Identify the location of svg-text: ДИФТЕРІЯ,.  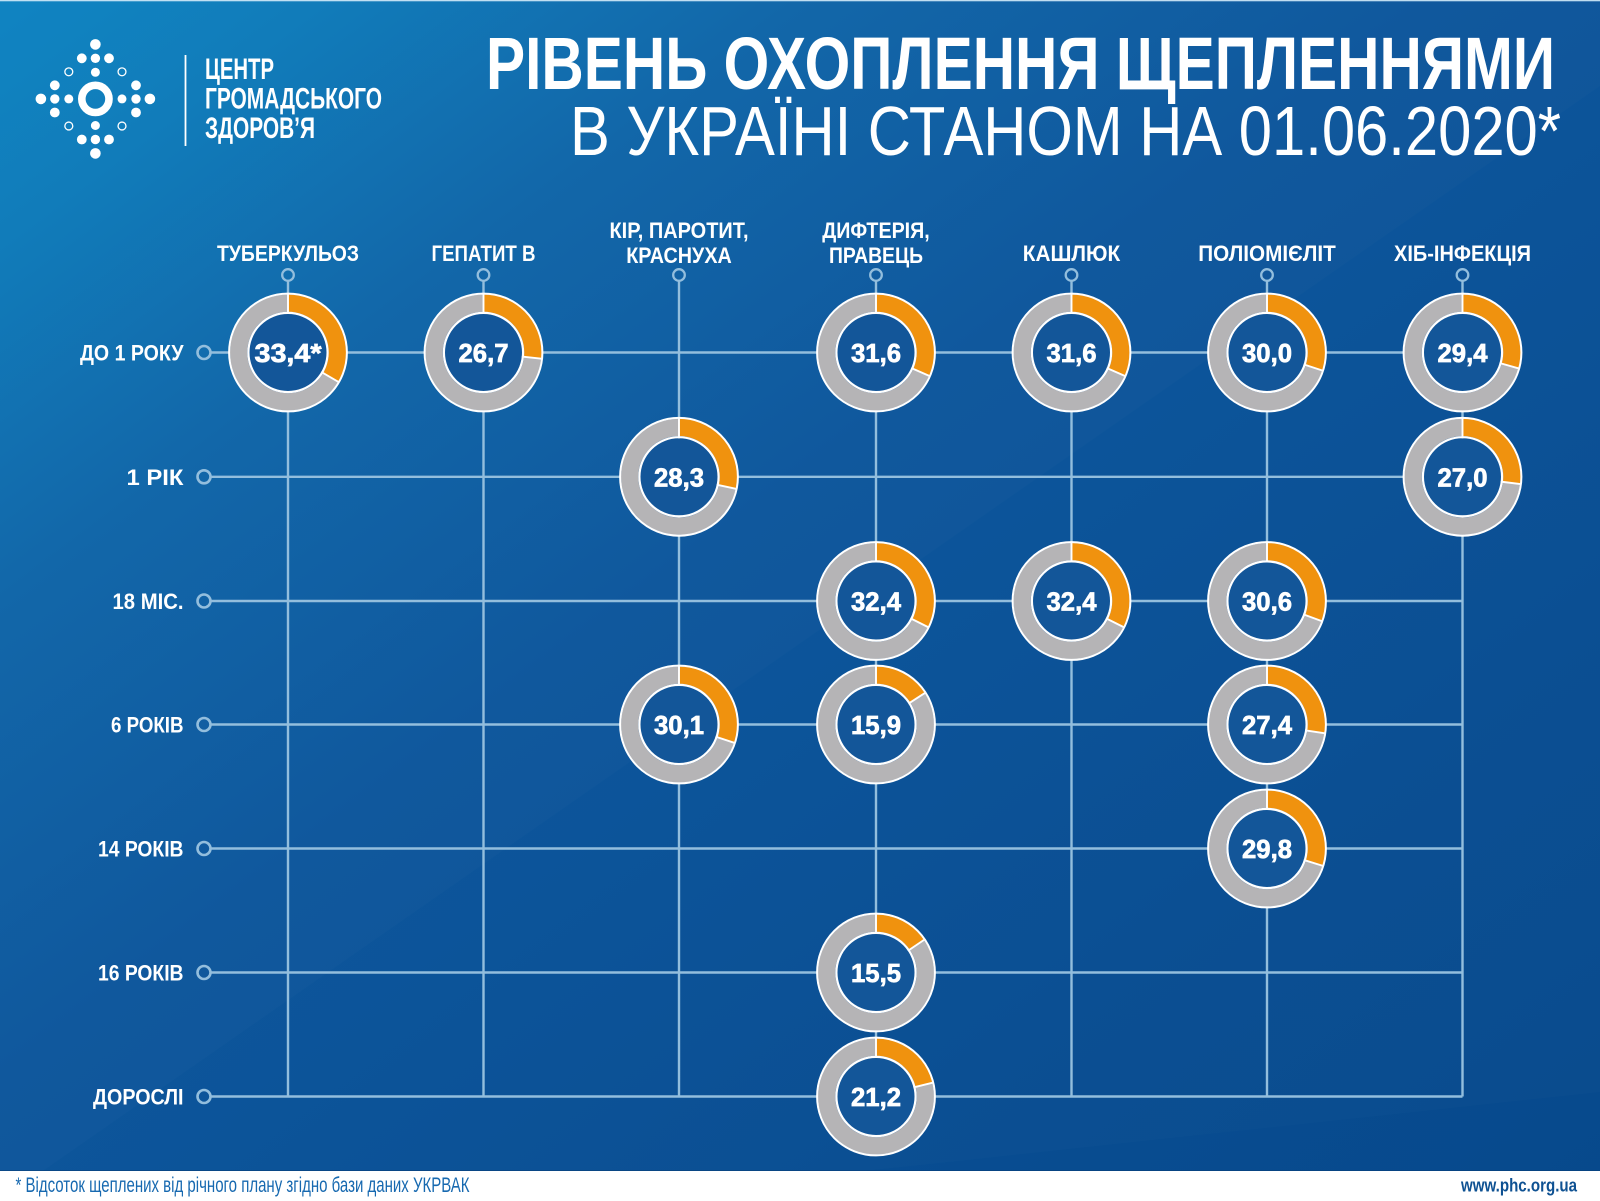
(876, 230).